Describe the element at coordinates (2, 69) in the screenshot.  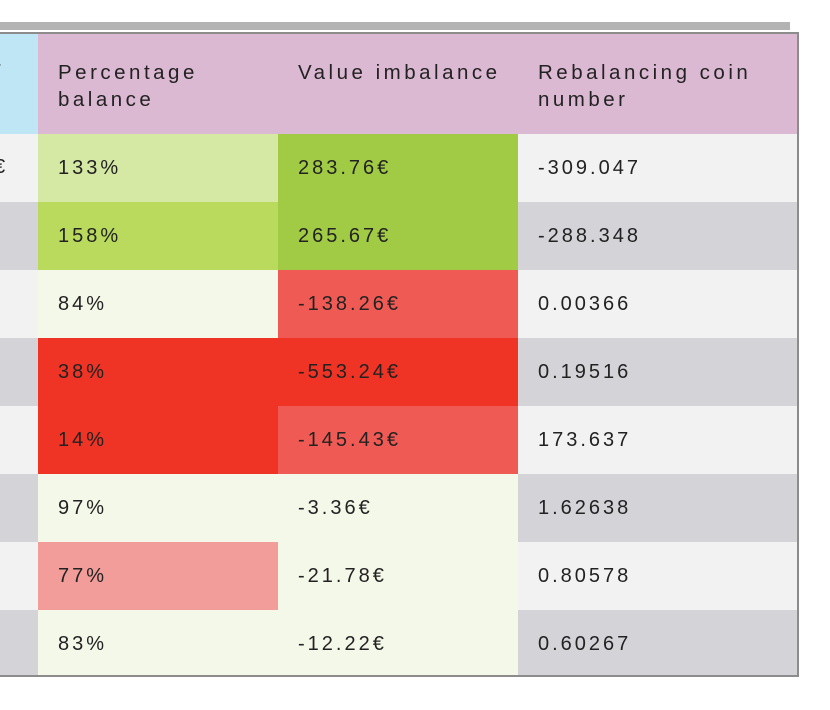
I see `prev-header-fragment: r` at that location.